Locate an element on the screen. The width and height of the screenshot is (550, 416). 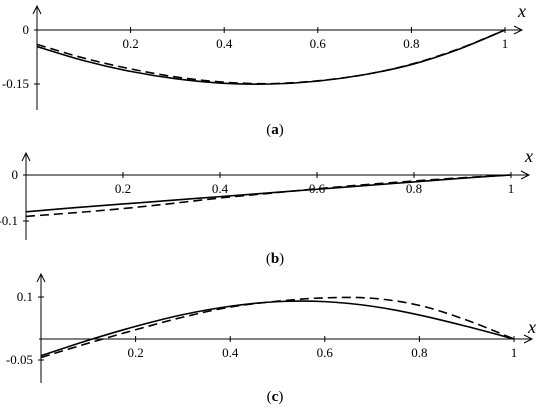
y-tick-label: -0.15 is located at coordinates (15, 83).